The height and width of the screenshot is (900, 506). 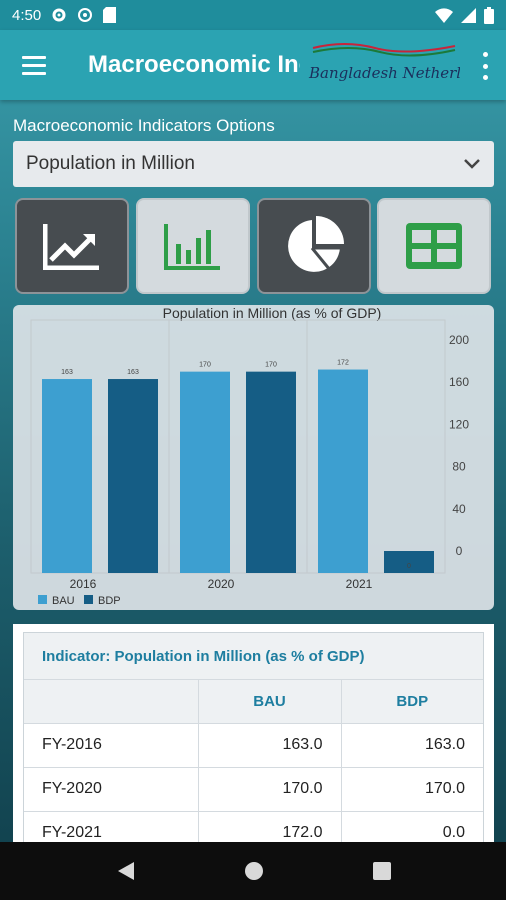 What do you see at coordinates (459, 424) in the screenshot?
I see `y-tick-label: 120` at bounding box center [459, 424].